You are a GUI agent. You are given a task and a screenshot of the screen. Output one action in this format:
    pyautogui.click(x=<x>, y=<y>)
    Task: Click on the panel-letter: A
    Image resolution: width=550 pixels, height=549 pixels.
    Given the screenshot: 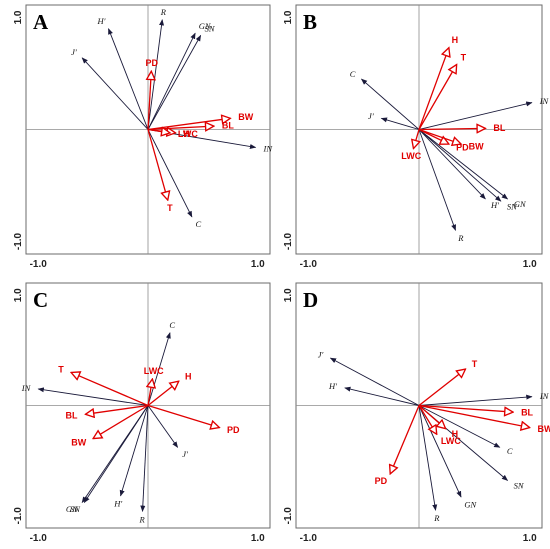 What is the action you would take?
    pyautogui.click(x=41, y=22)
    